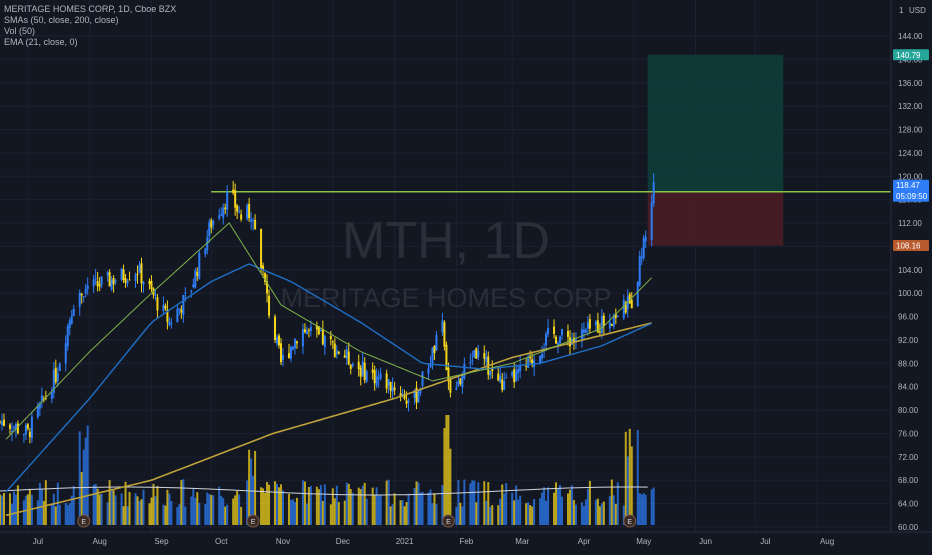 The image size is (932, 555). What do you see at coordinates (41, 42) in the screenshot?
I see `ema-indicator-label: EMA (21, close, 0)` at bounding box center [41, 42].